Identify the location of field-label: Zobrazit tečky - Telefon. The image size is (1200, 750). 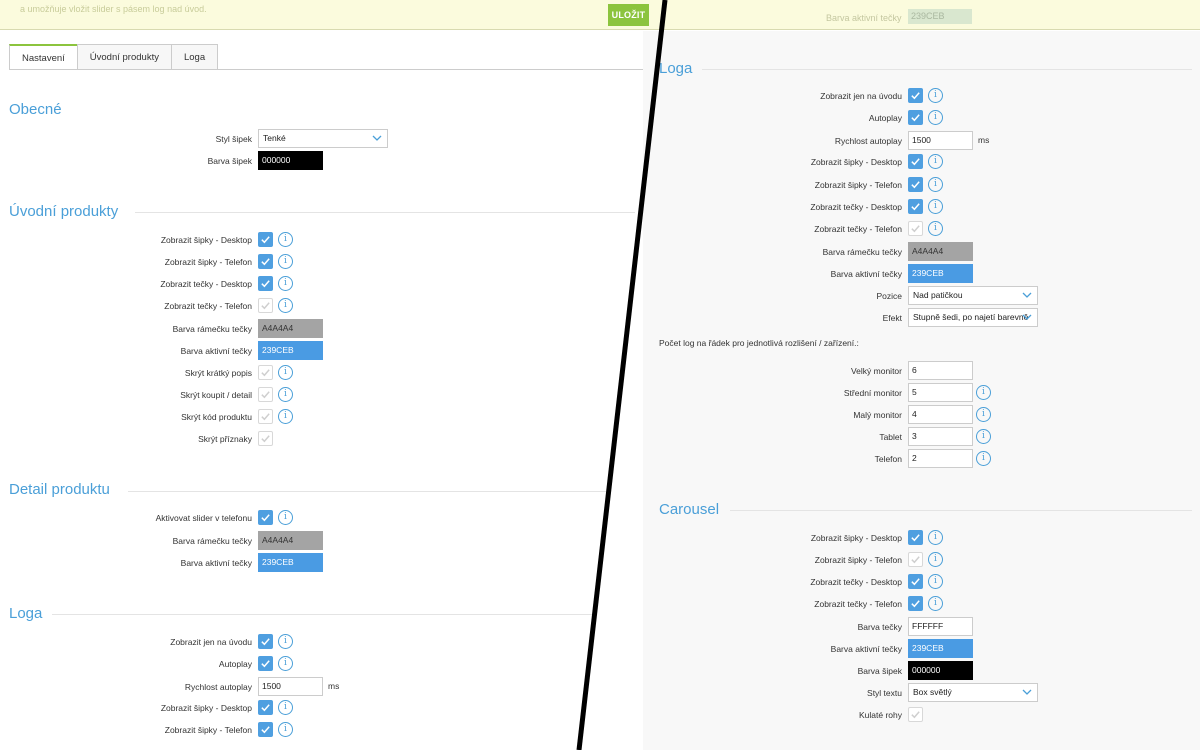
(858, 229).